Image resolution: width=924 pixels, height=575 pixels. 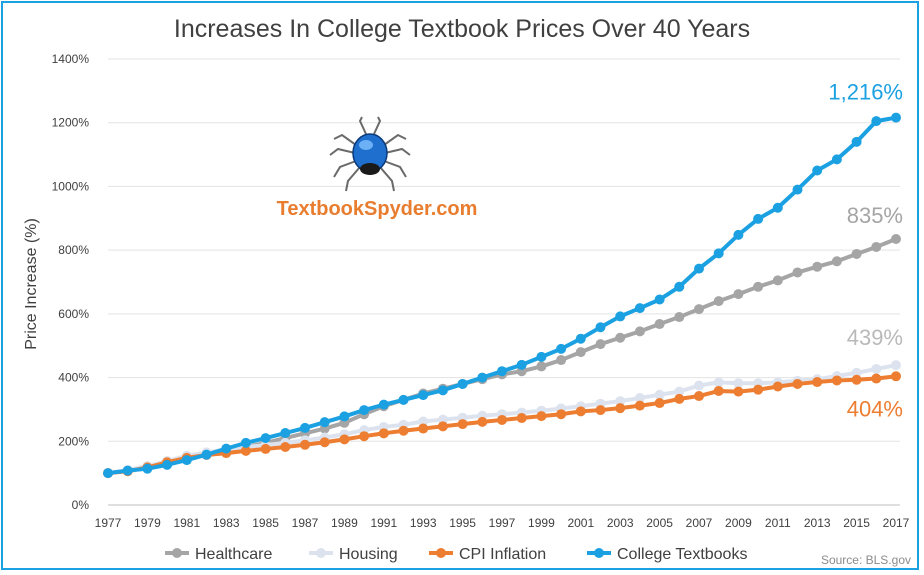 What do you see at coordinates (541, 523) in the screenshot?
I see `x-tick-label: 1999` at bounding box center [541, 523].